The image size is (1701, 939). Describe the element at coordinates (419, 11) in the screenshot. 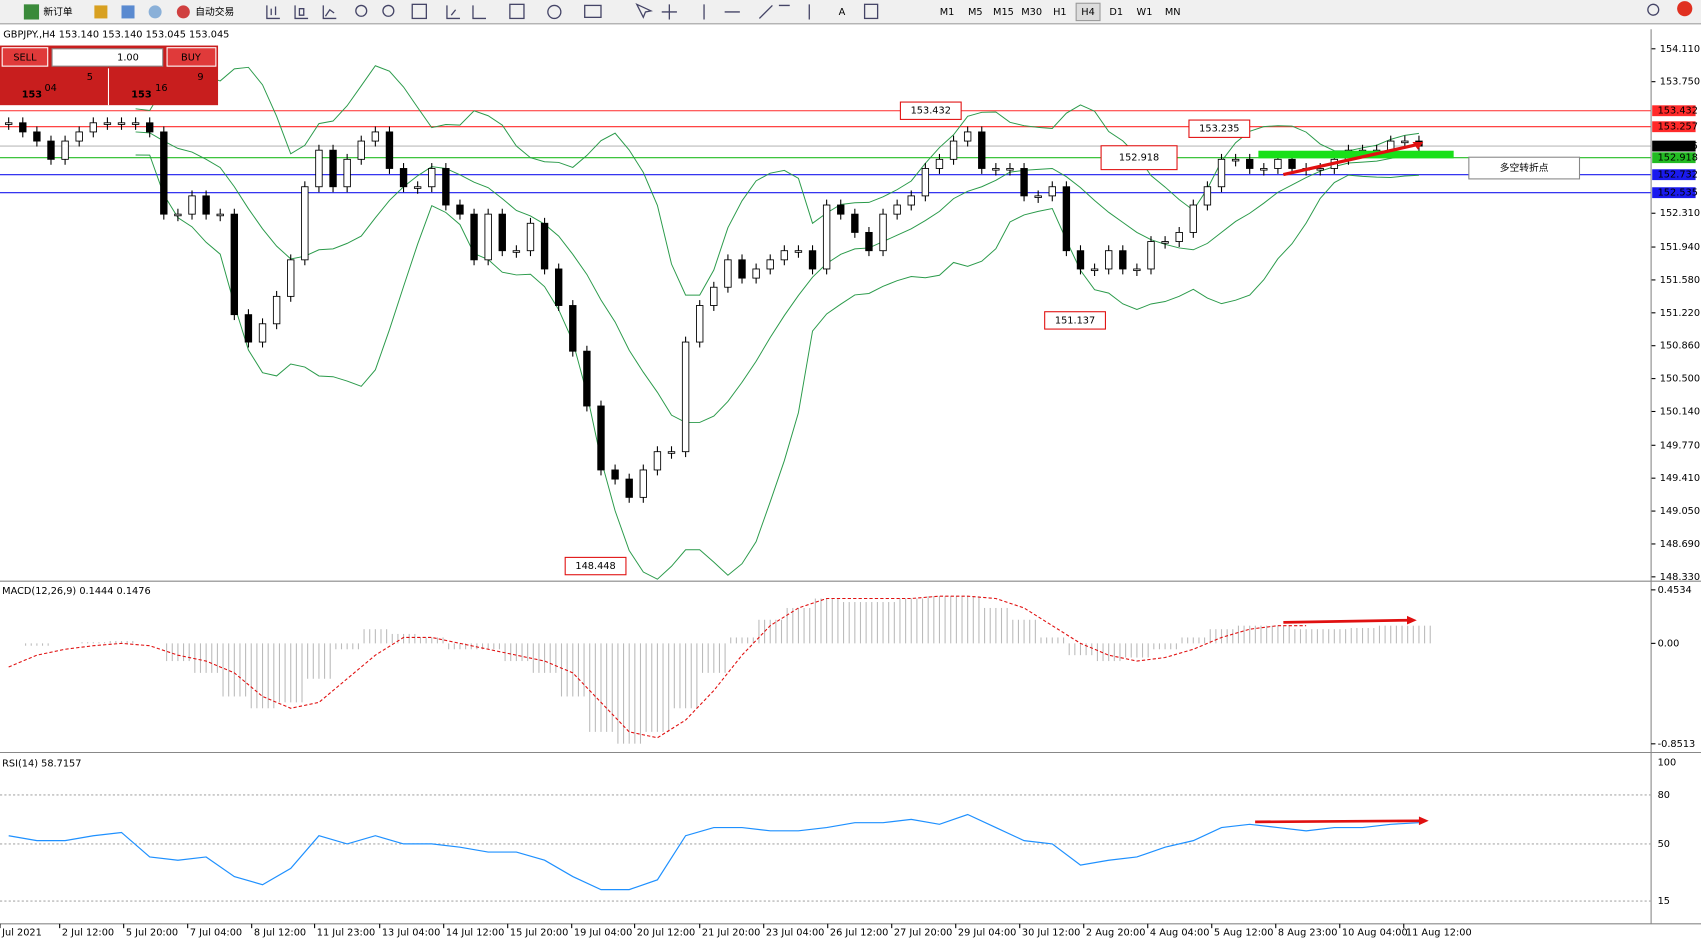

I see `tile` at that location.